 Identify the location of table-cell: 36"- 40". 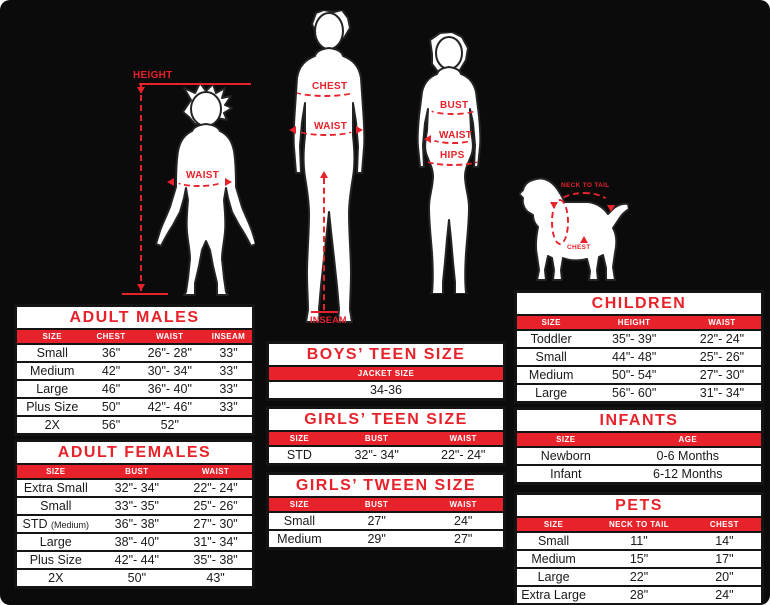
(169, 389).